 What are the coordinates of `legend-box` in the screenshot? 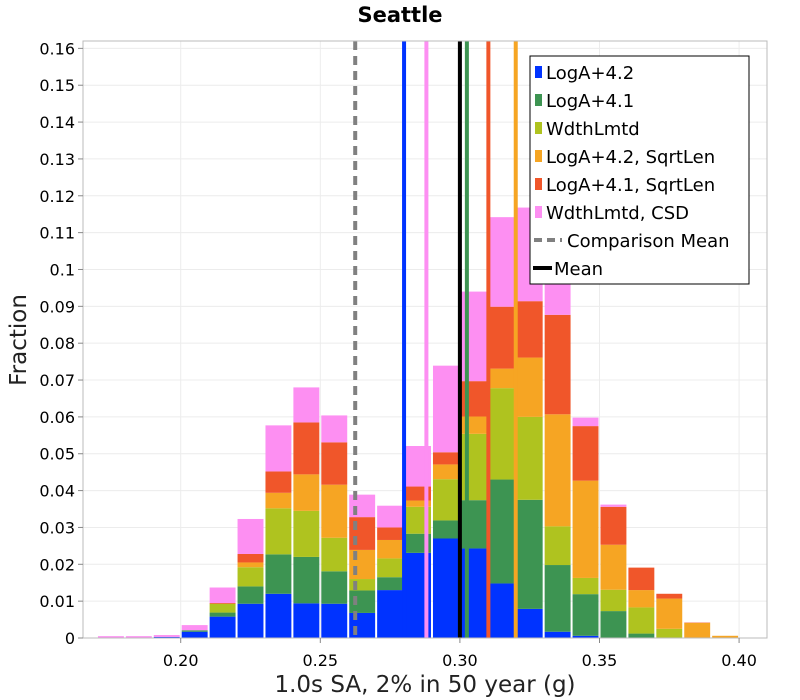 It's located at (639, 170).